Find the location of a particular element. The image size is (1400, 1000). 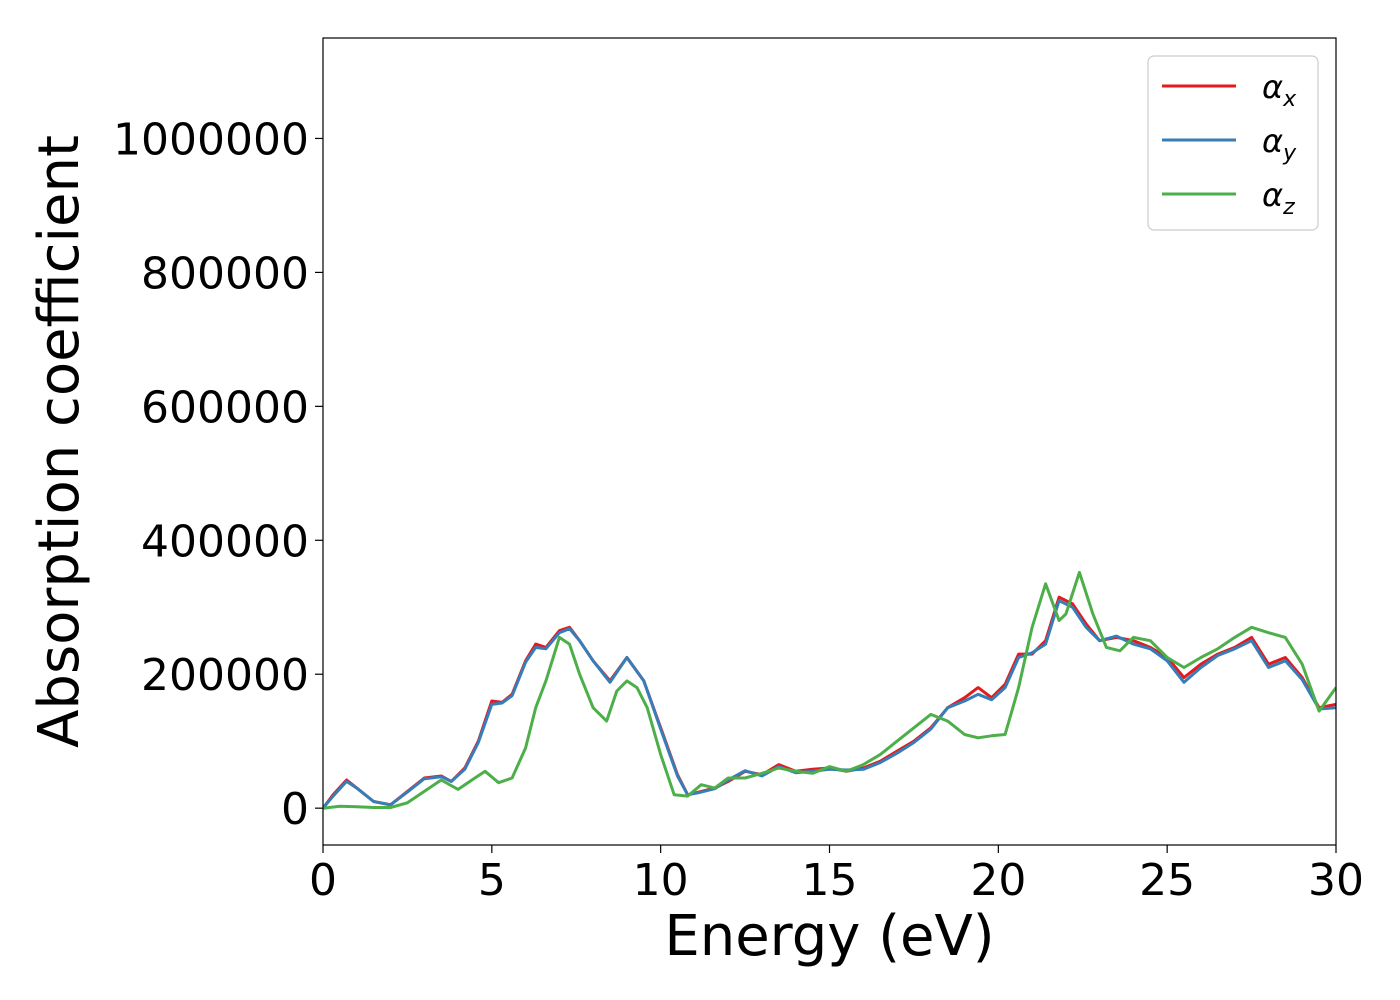

legend: αx αy αz is located at coordinates (1233, 143).